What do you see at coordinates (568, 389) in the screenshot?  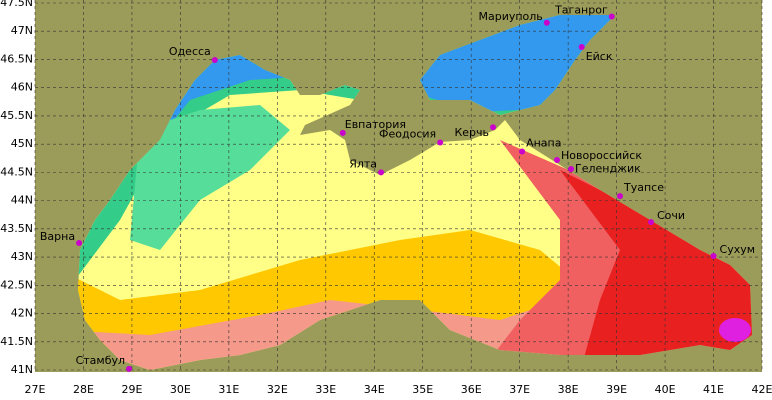 I see `lon-tick-label: 38E` at bounding box center [568, 389].